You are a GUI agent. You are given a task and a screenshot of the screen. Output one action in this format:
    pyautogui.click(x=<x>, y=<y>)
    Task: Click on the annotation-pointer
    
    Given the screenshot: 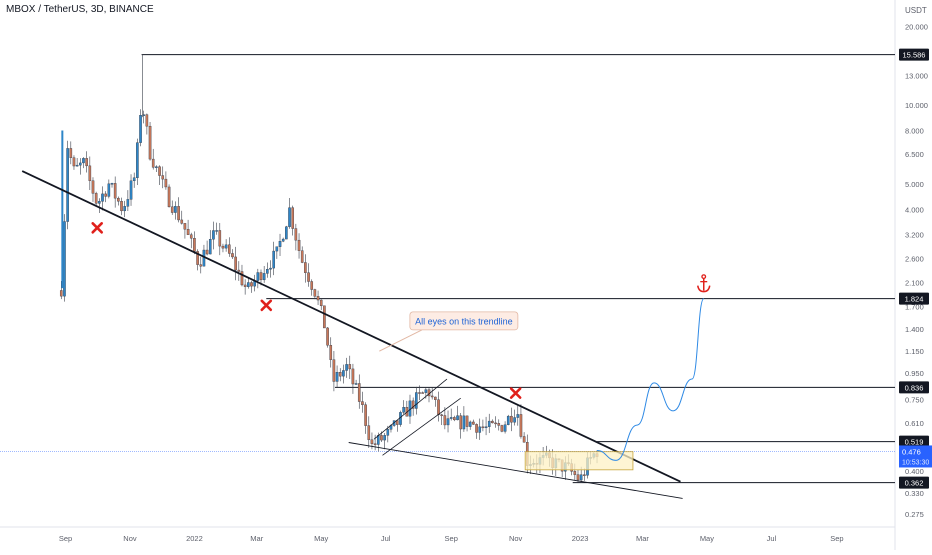 What is the action you would take?
    pyautogui.click(x=401, y=340)
    